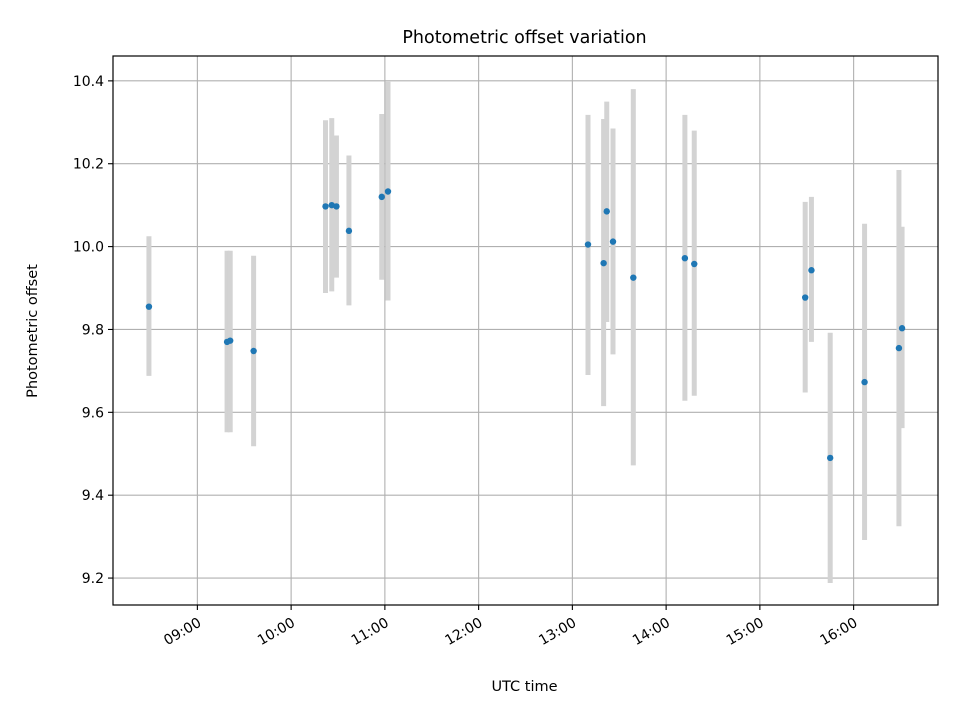  What do you see at coordinates (524, 38) in the screenshot?
I see `chart-title: Photometric offset variation` at bounding box center [524, 38].